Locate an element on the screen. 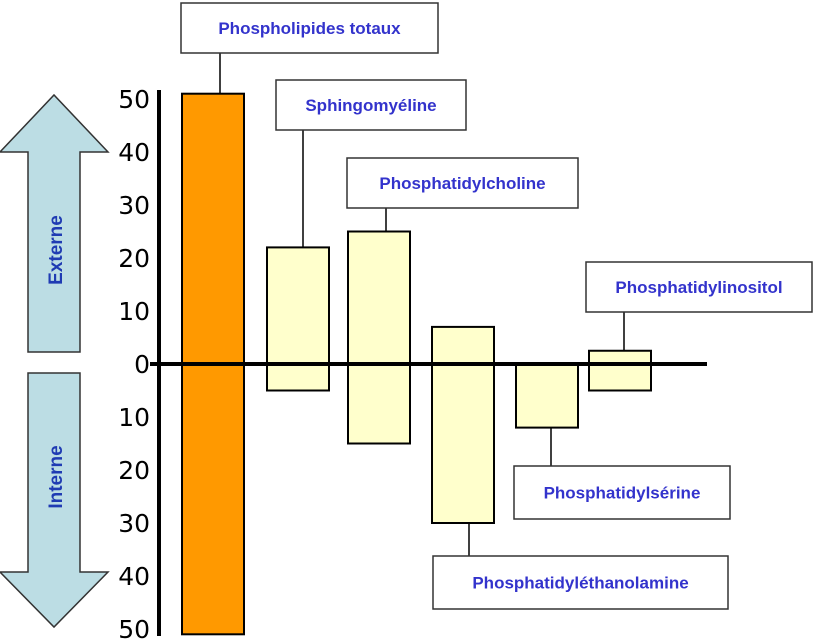 The height and width of the screenshot is (641, 815). category-label: Phosphatidyléthanolamine is located at coordinates (580, 583).